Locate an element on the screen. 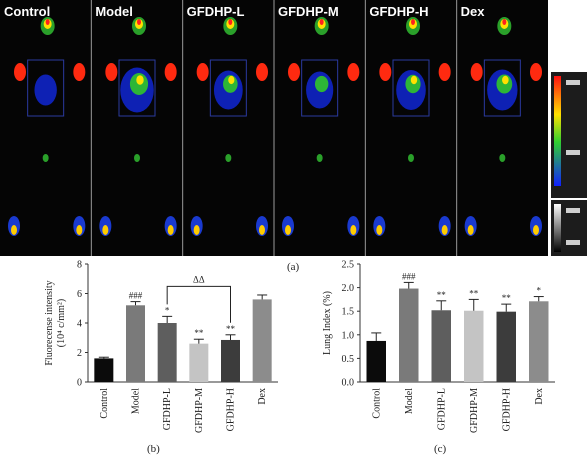 The height and width of the screenshot is (461, 588). caption-a: (a) is located at coordinates (293, 267).